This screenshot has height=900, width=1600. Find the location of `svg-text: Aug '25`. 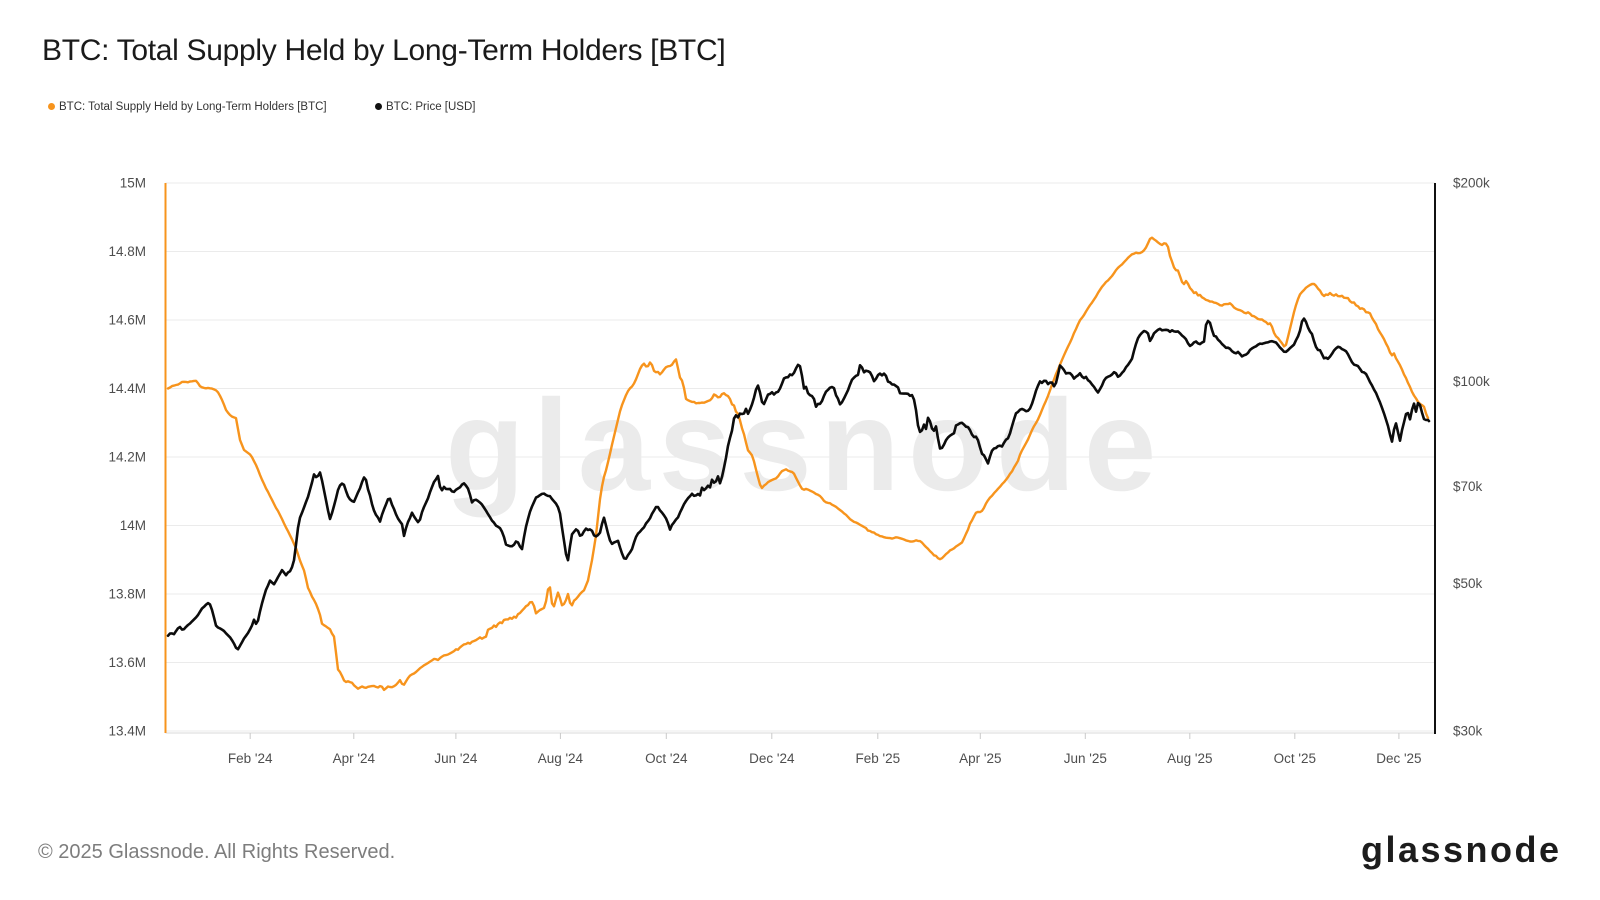

svg-text: Aug '25 is located at coordinates (1189, 758).